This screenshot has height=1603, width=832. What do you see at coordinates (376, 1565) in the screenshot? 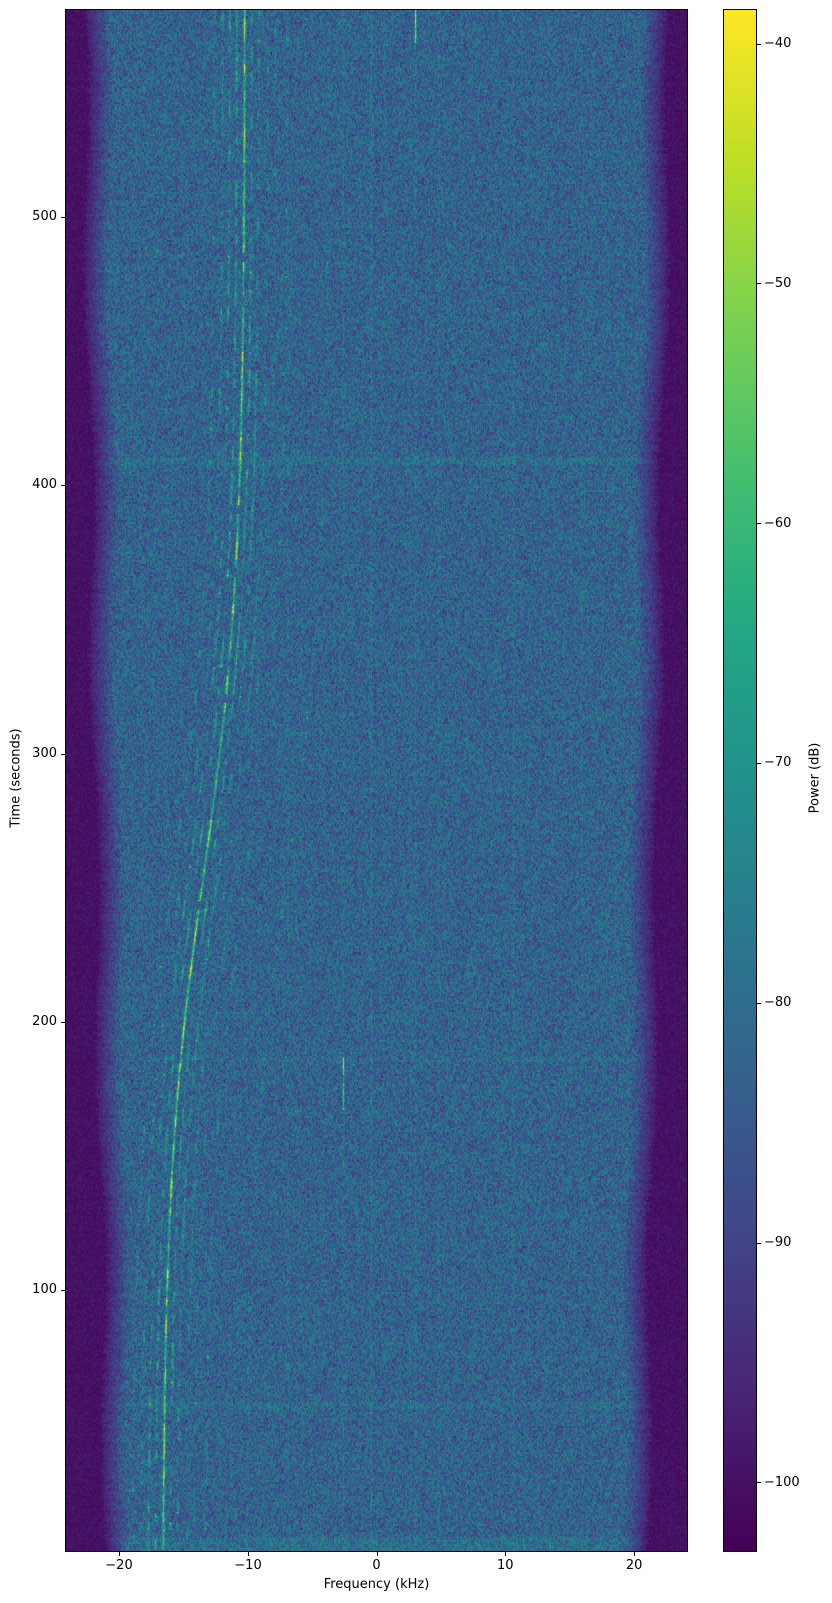
I see `x-tick-label: 0` at bounding box center [376, 1565].